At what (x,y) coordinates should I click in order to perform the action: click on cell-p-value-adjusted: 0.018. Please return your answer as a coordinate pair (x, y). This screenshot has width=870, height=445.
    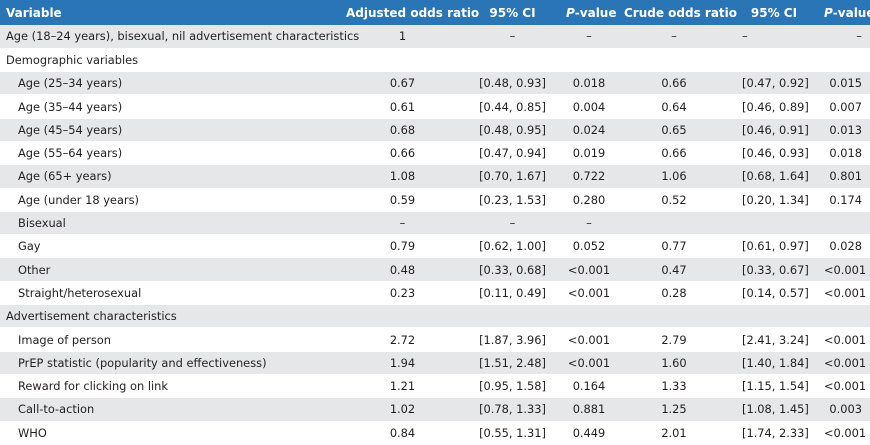
    Looking at the image, I should click on (589, 83).